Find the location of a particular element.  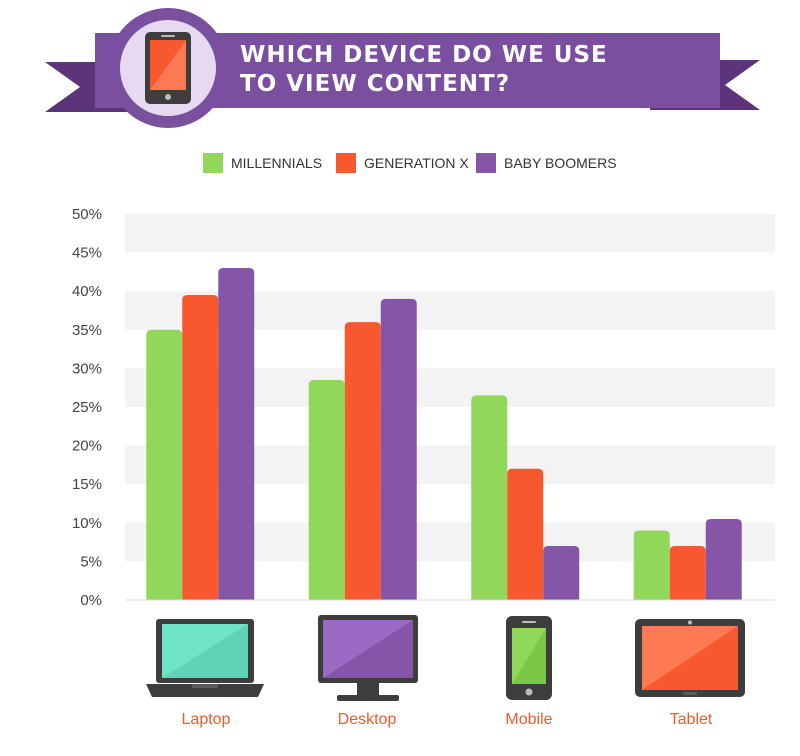

legend-swatch-generation-x is located at coordinates (346, 163).